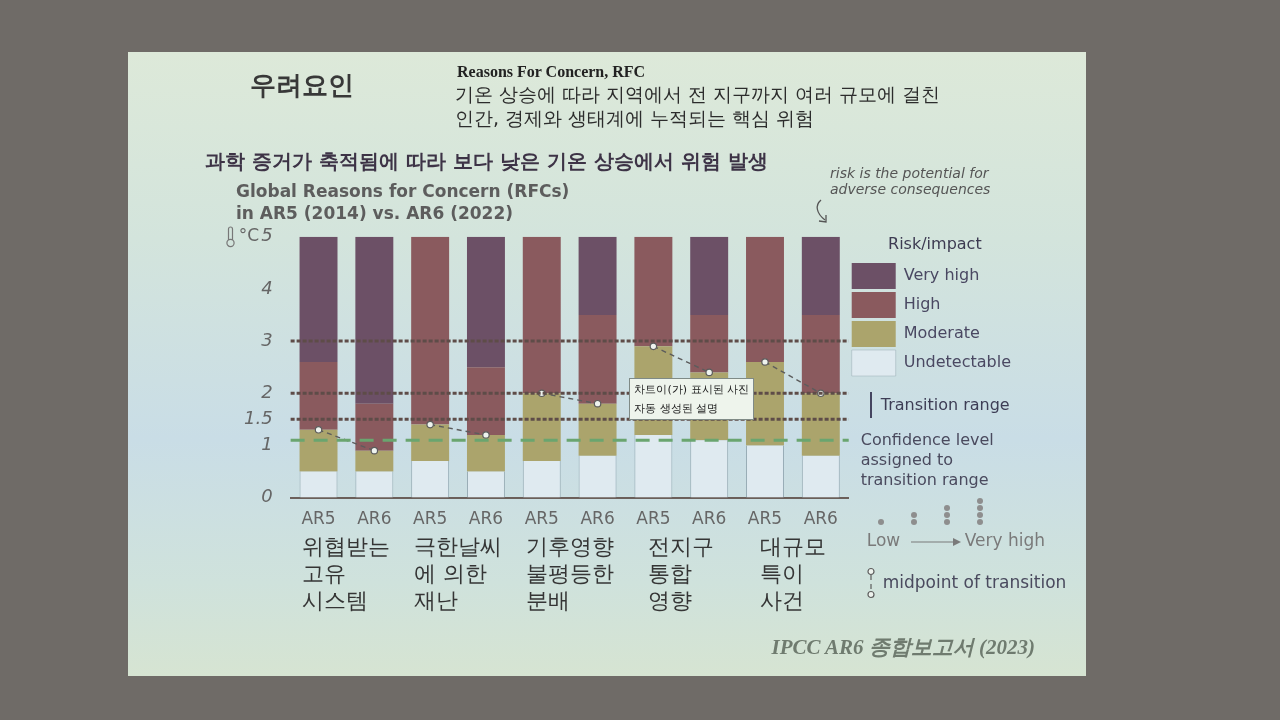 Image resolution: width=1280 pixels, height=720 pixels. I want to click on text: IPCC AR6 종합보고서 (2023), so click(903, 647).